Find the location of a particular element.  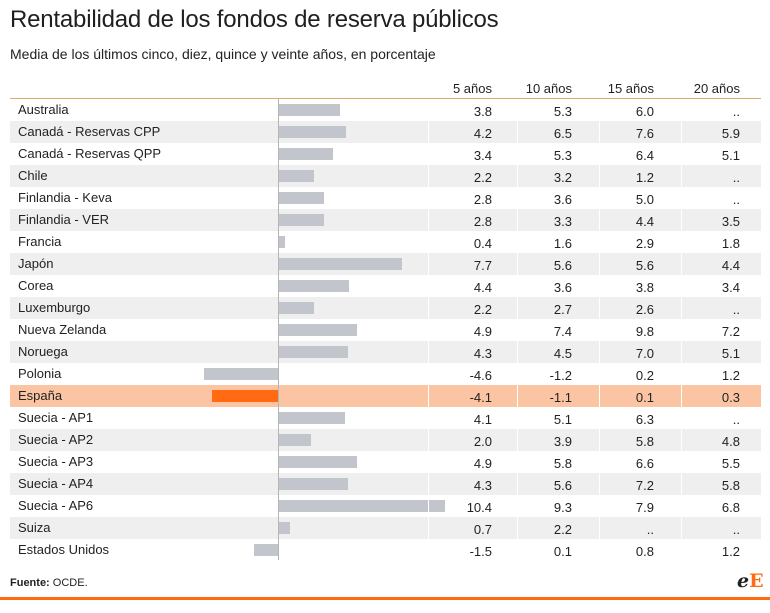

row-label: Japón is located at coordinates (36, 263).